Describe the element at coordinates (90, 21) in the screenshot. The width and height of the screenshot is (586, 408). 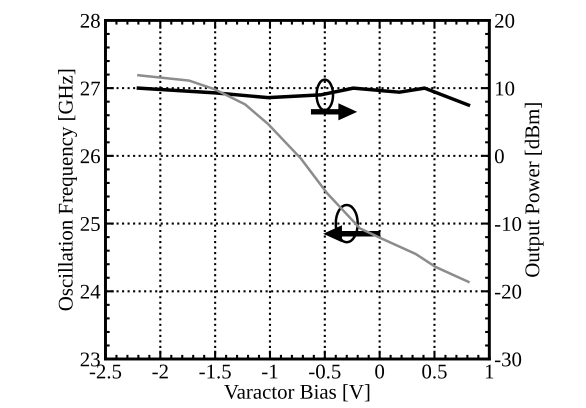
I see `y-tick-label: 28` at that location.